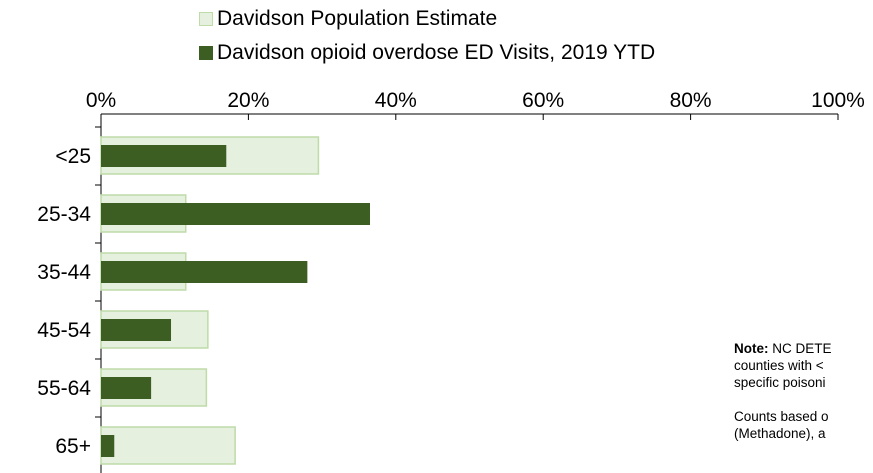 The width and height of the screenshot is (873, 473). What do you see at coordinates (779, 365) in the screenshot?
I see `note-line-2: counties with <` at bounding box center [779, 365].